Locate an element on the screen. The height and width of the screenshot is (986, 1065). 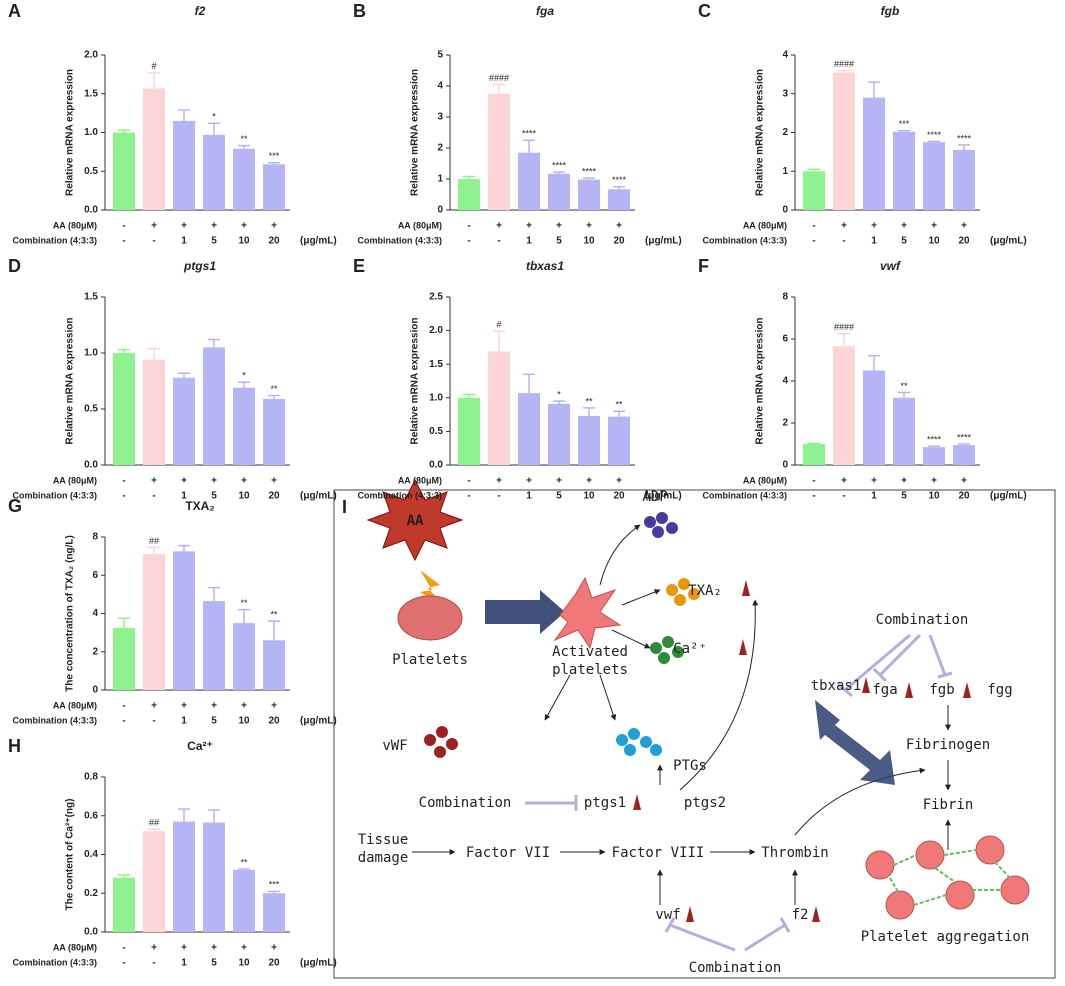
row-value: 5 is located at coordinates (559, 241).